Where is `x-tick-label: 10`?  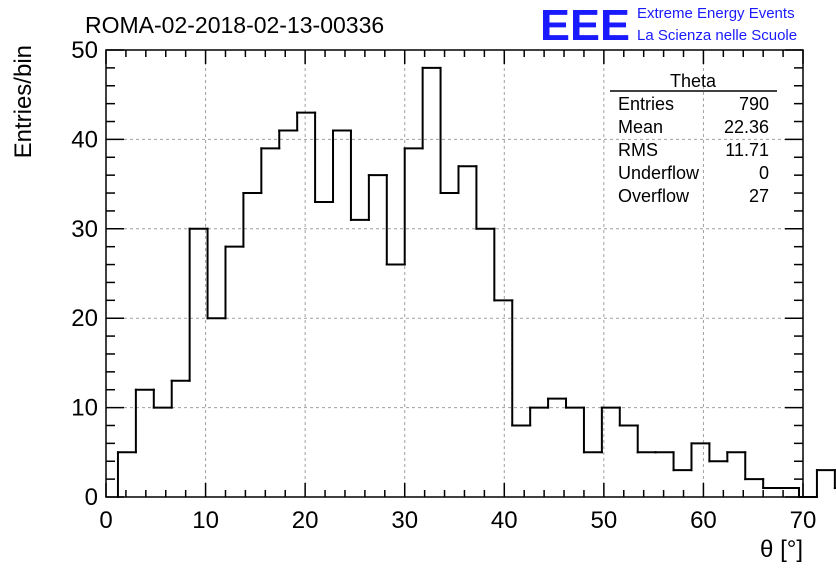 x-tick-label: 10 is located at coordinates (205, 520).